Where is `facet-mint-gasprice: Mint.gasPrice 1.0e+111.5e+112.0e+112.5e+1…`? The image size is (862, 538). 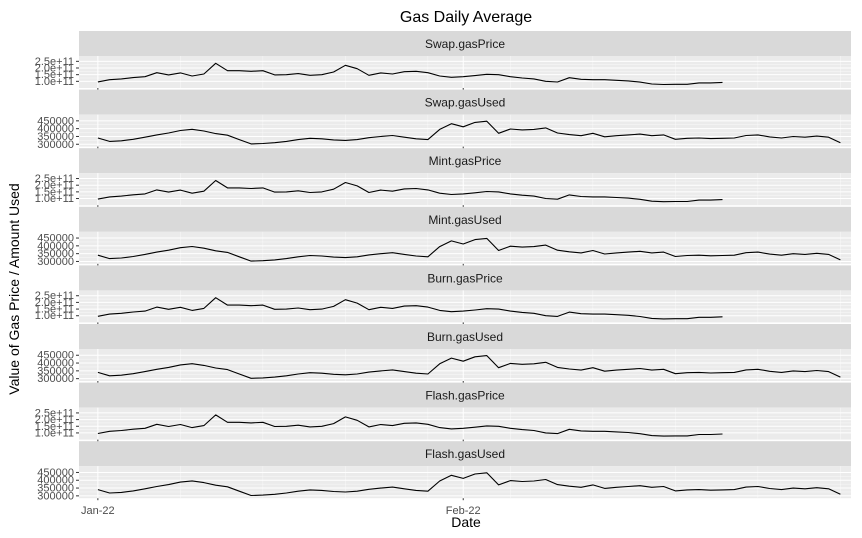 facet-mint-gasprice: Mint.gasPrice 1.0e+111.5e+112.0e+112.5e+1… is located at coordinates (443, 178).